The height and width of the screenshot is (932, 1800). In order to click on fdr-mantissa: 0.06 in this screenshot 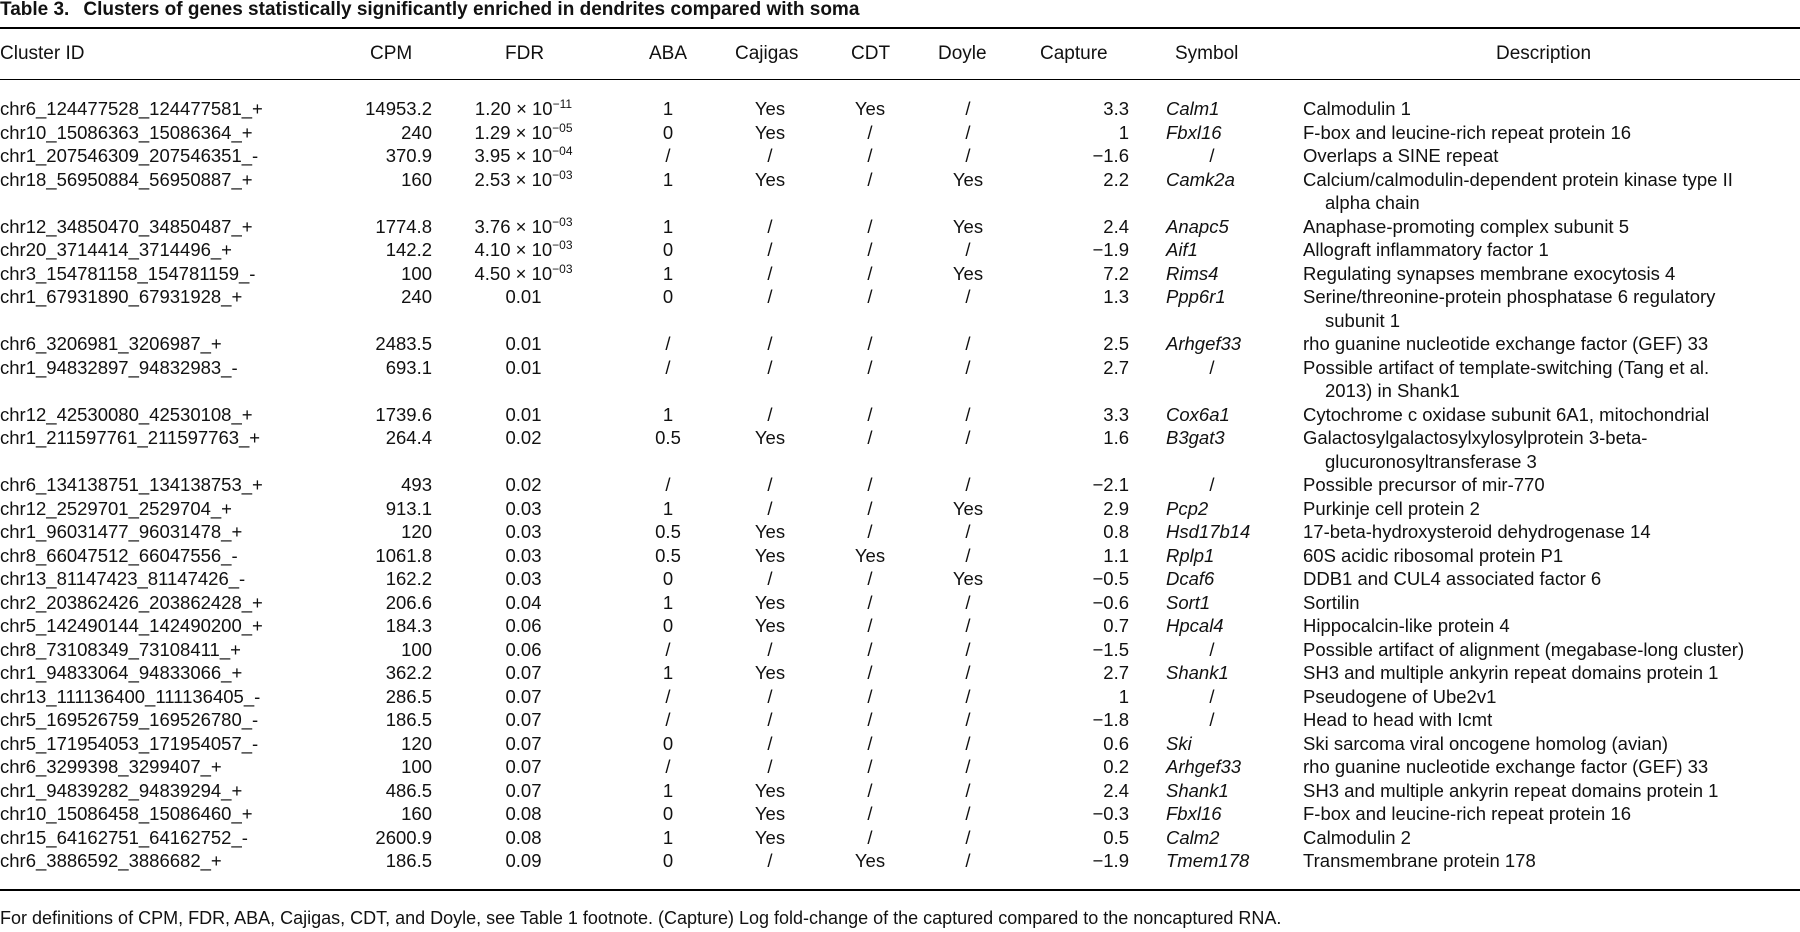, I will do `click(523, 625)`.